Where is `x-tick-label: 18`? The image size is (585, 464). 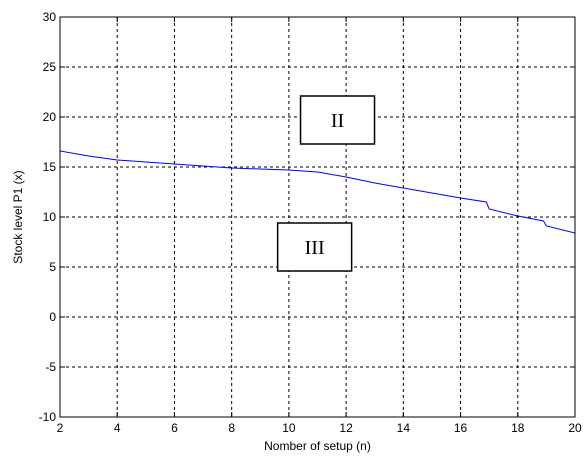 x-tick-label: 18 is located at coordinates (518, 428).